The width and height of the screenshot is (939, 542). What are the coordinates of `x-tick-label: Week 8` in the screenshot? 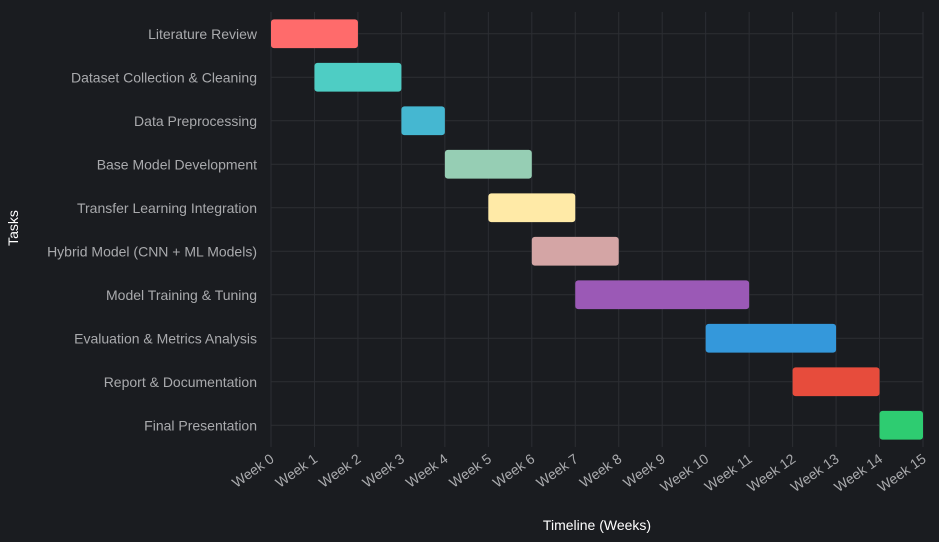 It's located at (601, 470).